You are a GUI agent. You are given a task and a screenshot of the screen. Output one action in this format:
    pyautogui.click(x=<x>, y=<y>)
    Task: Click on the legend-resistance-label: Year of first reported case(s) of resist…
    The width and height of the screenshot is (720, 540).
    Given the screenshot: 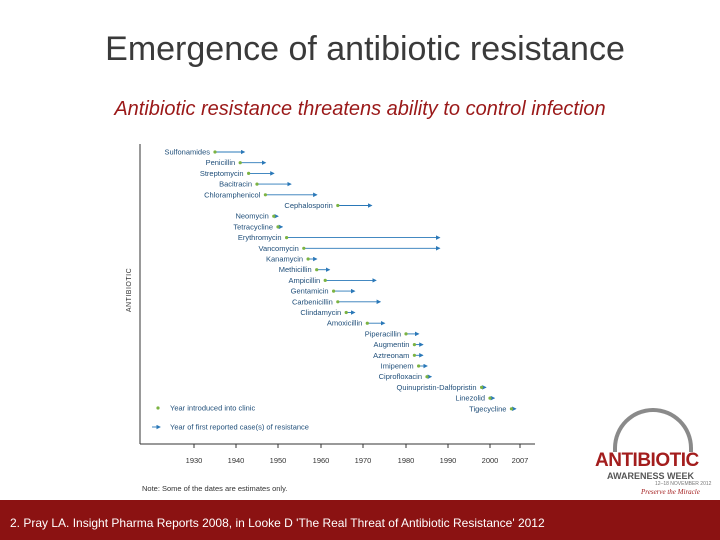 What is the action you would take?
    pyautogui.click(x=239, y=427)
    